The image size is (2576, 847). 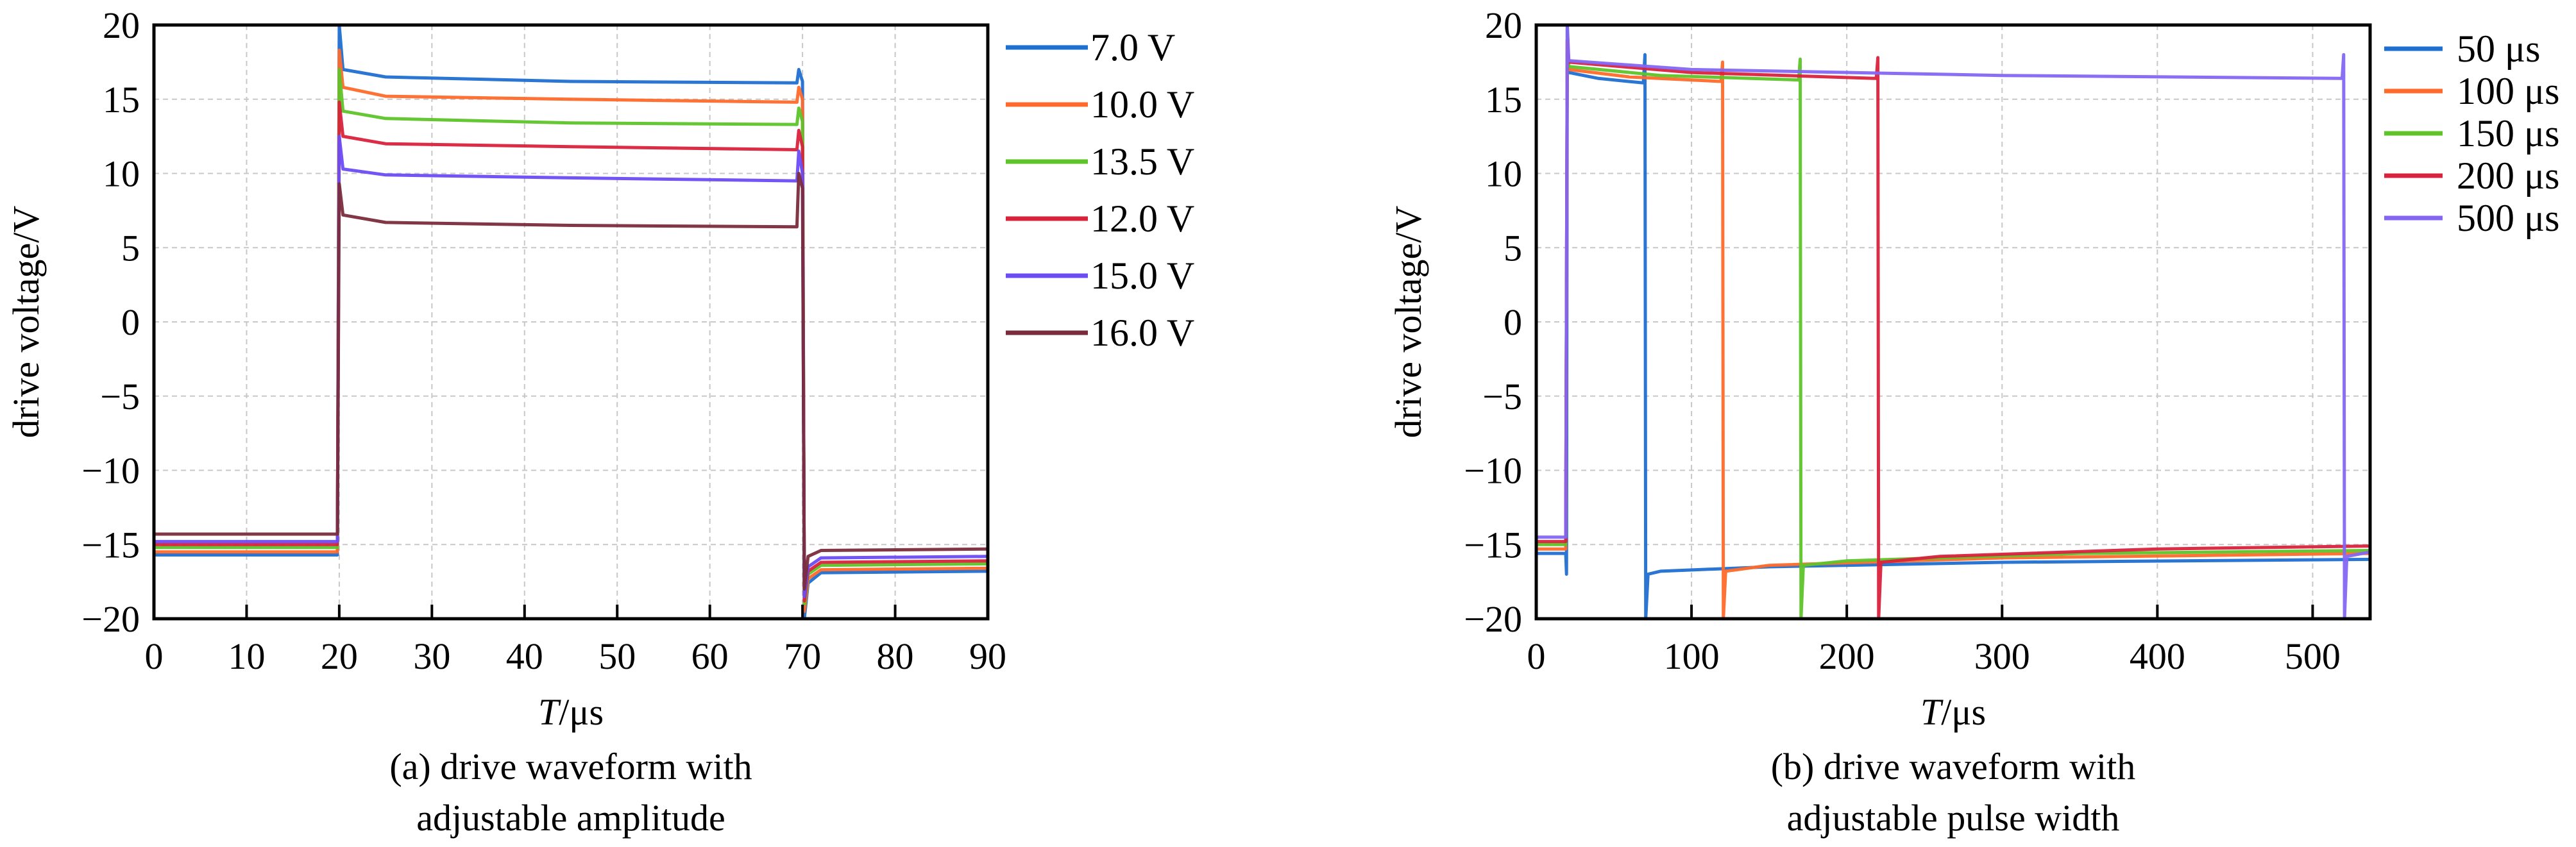 What do you see at coordinates (802, 656) in the screenshot?
I see `x-tick-label: 70` at bounding box center [802, 656].